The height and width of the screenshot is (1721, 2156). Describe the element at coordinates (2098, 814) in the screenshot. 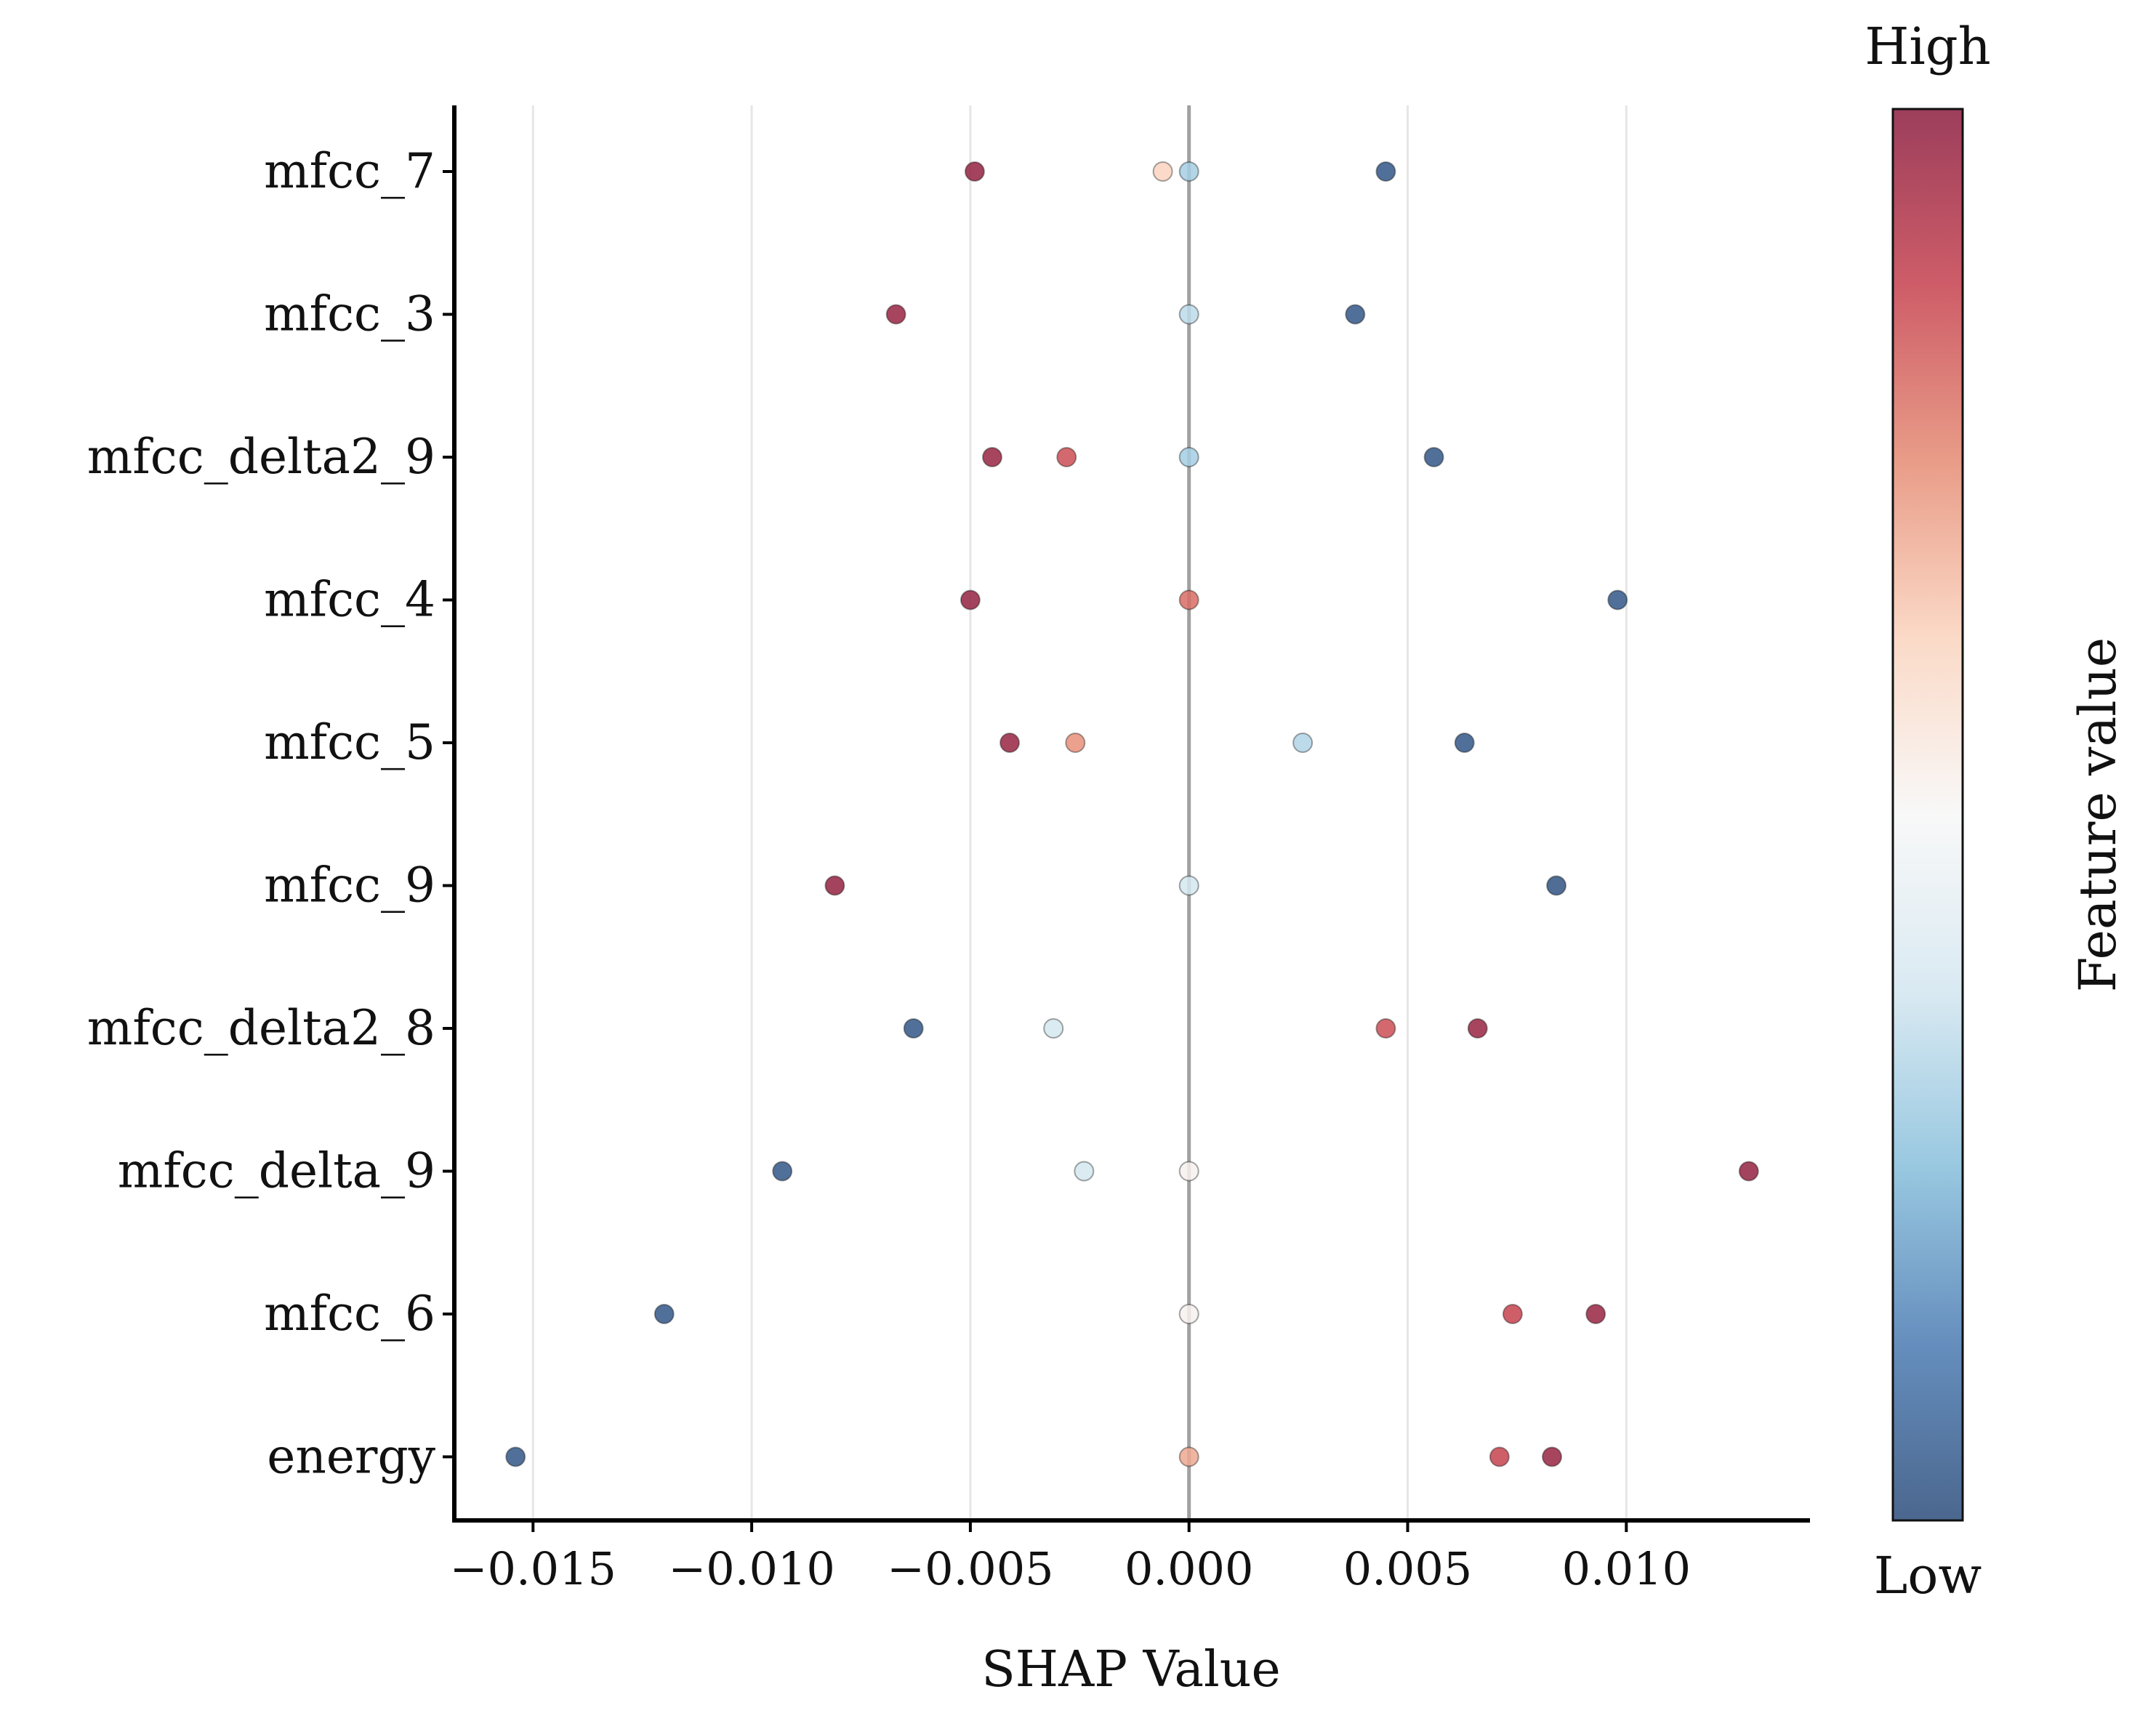

I see `colorbar-title: Feature value` at that location.